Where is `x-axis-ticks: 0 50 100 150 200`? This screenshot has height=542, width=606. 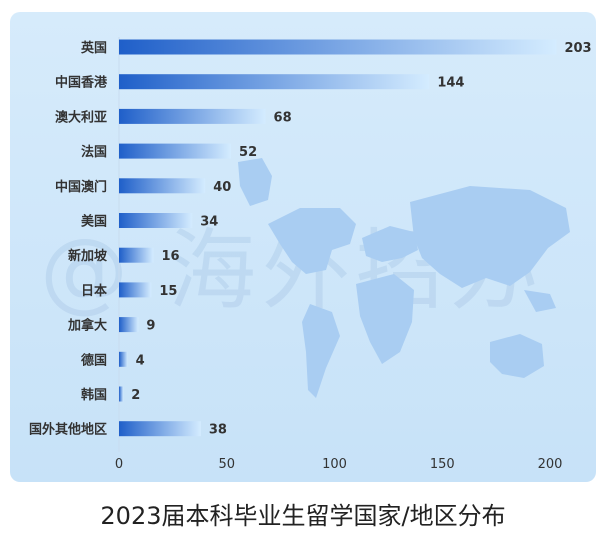 x-axis-ticks: 0 50 100 150 200 is located at coordinates (339, 464).